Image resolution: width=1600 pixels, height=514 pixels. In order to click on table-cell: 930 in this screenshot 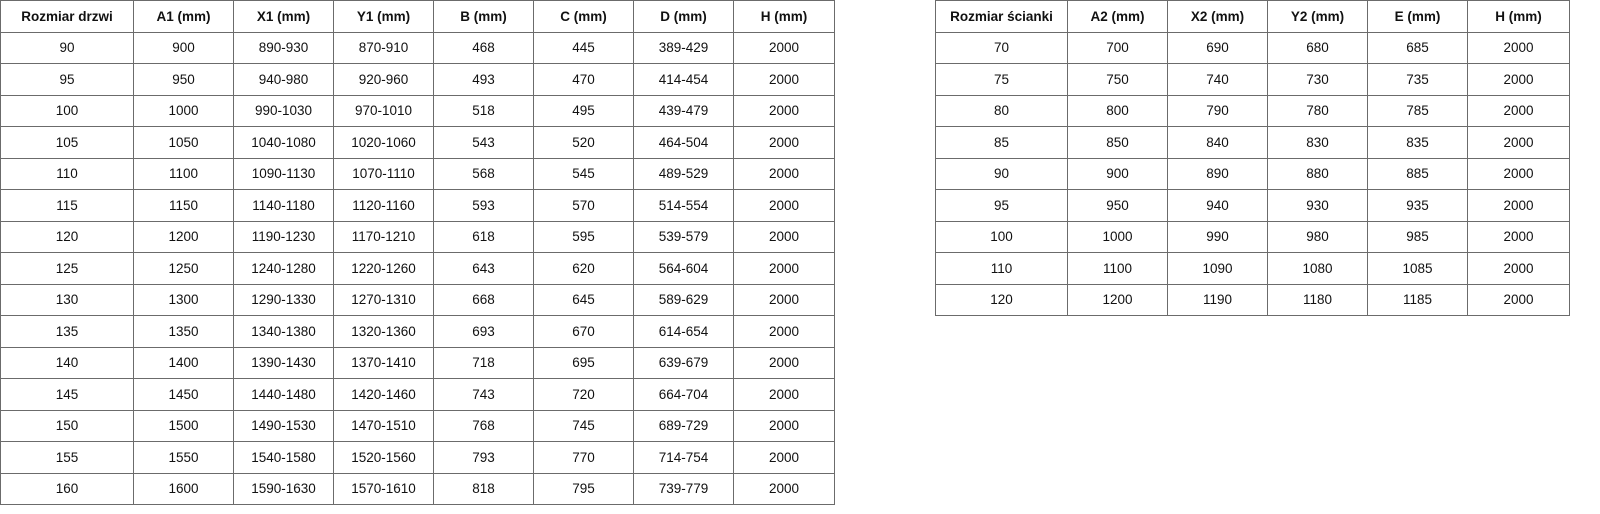, I will do `click(1317, 205)`.